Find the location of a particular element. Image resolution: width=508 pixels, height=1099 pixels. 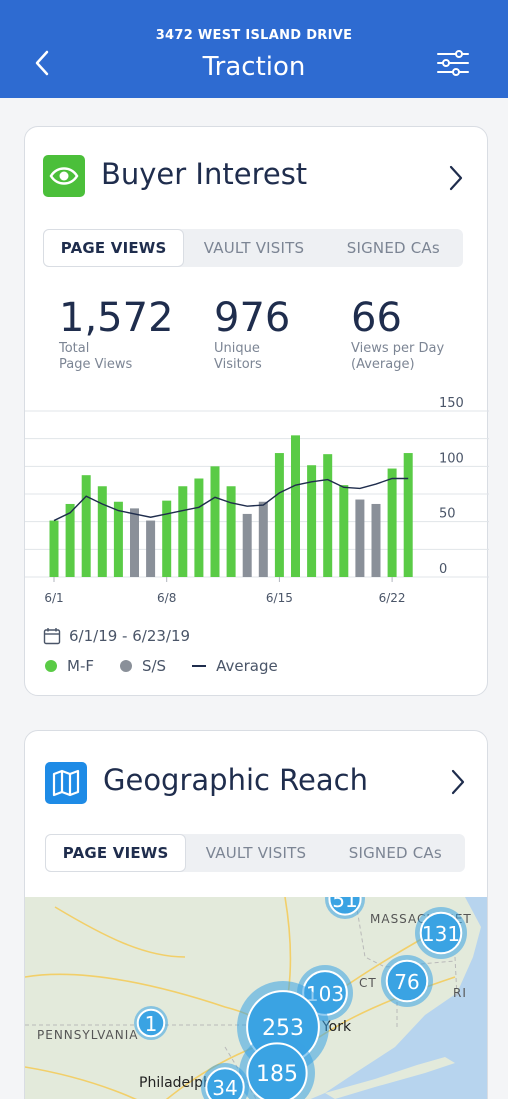

legend-weekend-swatch is located at coordinates (125, 666).